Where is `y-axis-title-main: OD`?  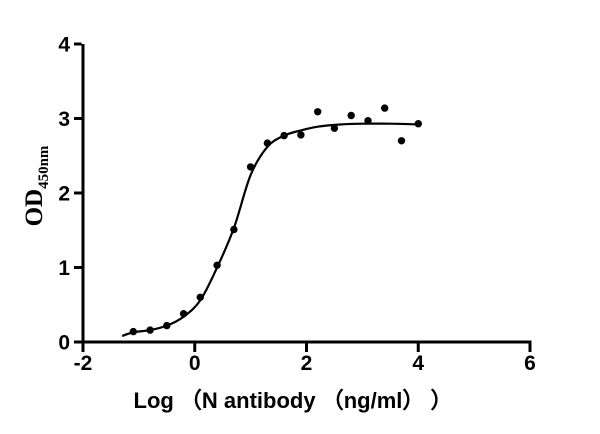 y-axis-title-main: OD is located at coordinates (34, 207).